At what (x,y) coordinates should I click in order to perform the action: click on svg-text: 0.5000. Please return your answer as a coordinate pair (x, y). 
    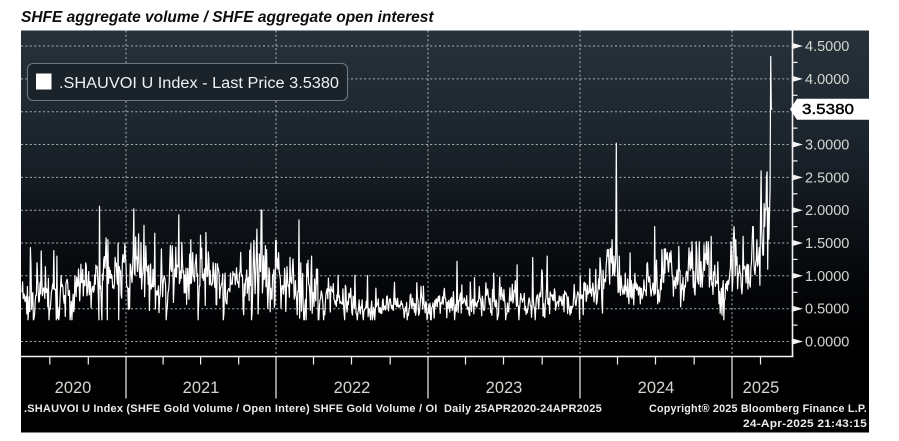
    Looking at the image, I should click on (827, 310).